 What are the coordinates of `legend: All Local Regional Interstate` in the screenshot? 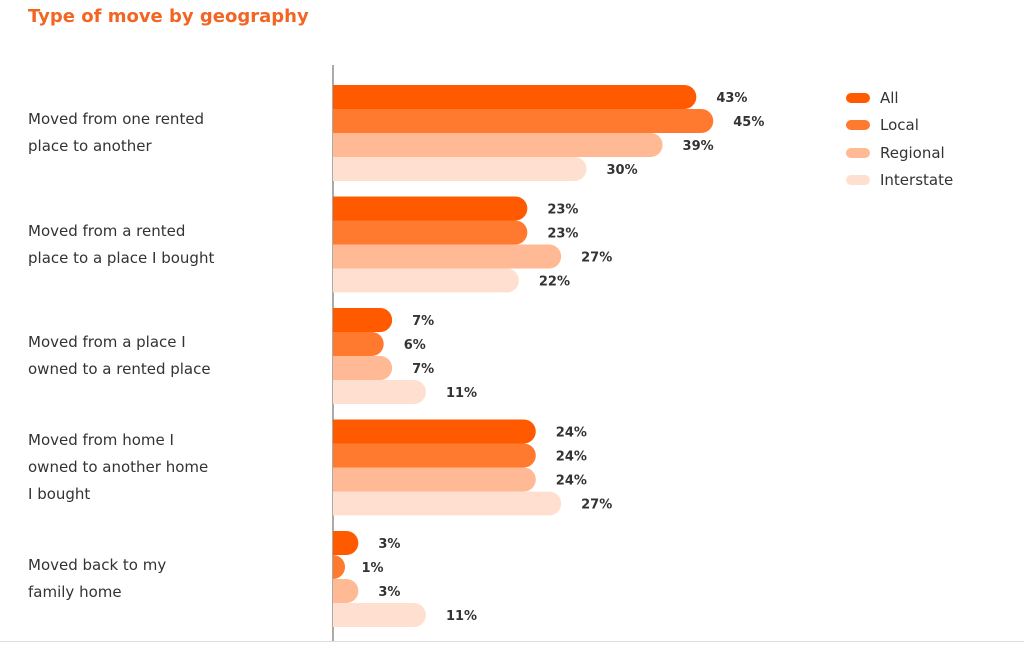 It's located at (899, 139).